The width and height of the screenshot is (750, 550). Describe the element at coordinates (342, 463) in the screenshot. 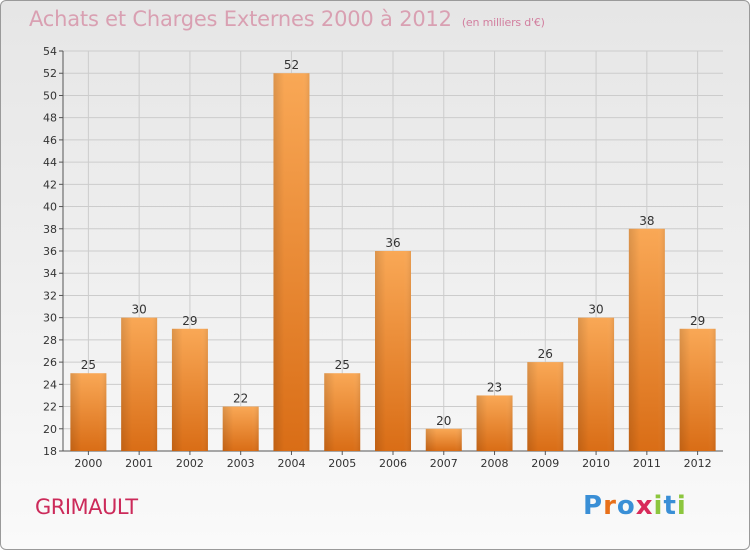

I see `x-tick-label: 2005` at that location.